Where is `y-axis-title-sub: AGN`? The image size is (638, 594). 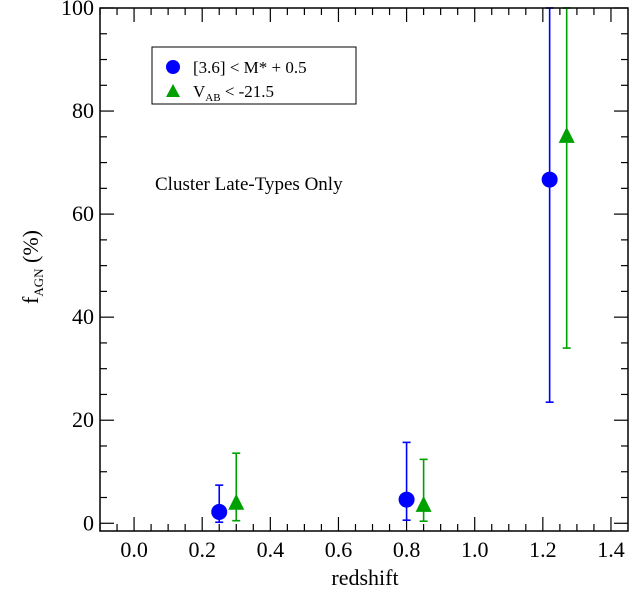
y-axis-title-sub: AGN is located at coordinates (38, 282).